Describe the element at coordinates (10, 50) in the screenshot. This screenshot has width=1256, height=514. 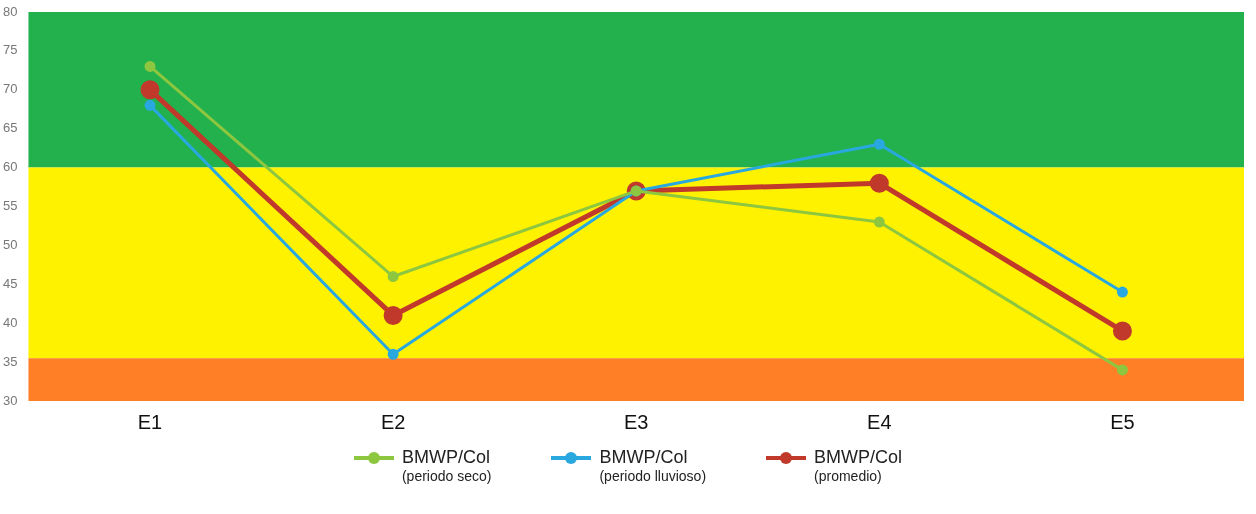
I see `y-tick-label: 75` at that location.